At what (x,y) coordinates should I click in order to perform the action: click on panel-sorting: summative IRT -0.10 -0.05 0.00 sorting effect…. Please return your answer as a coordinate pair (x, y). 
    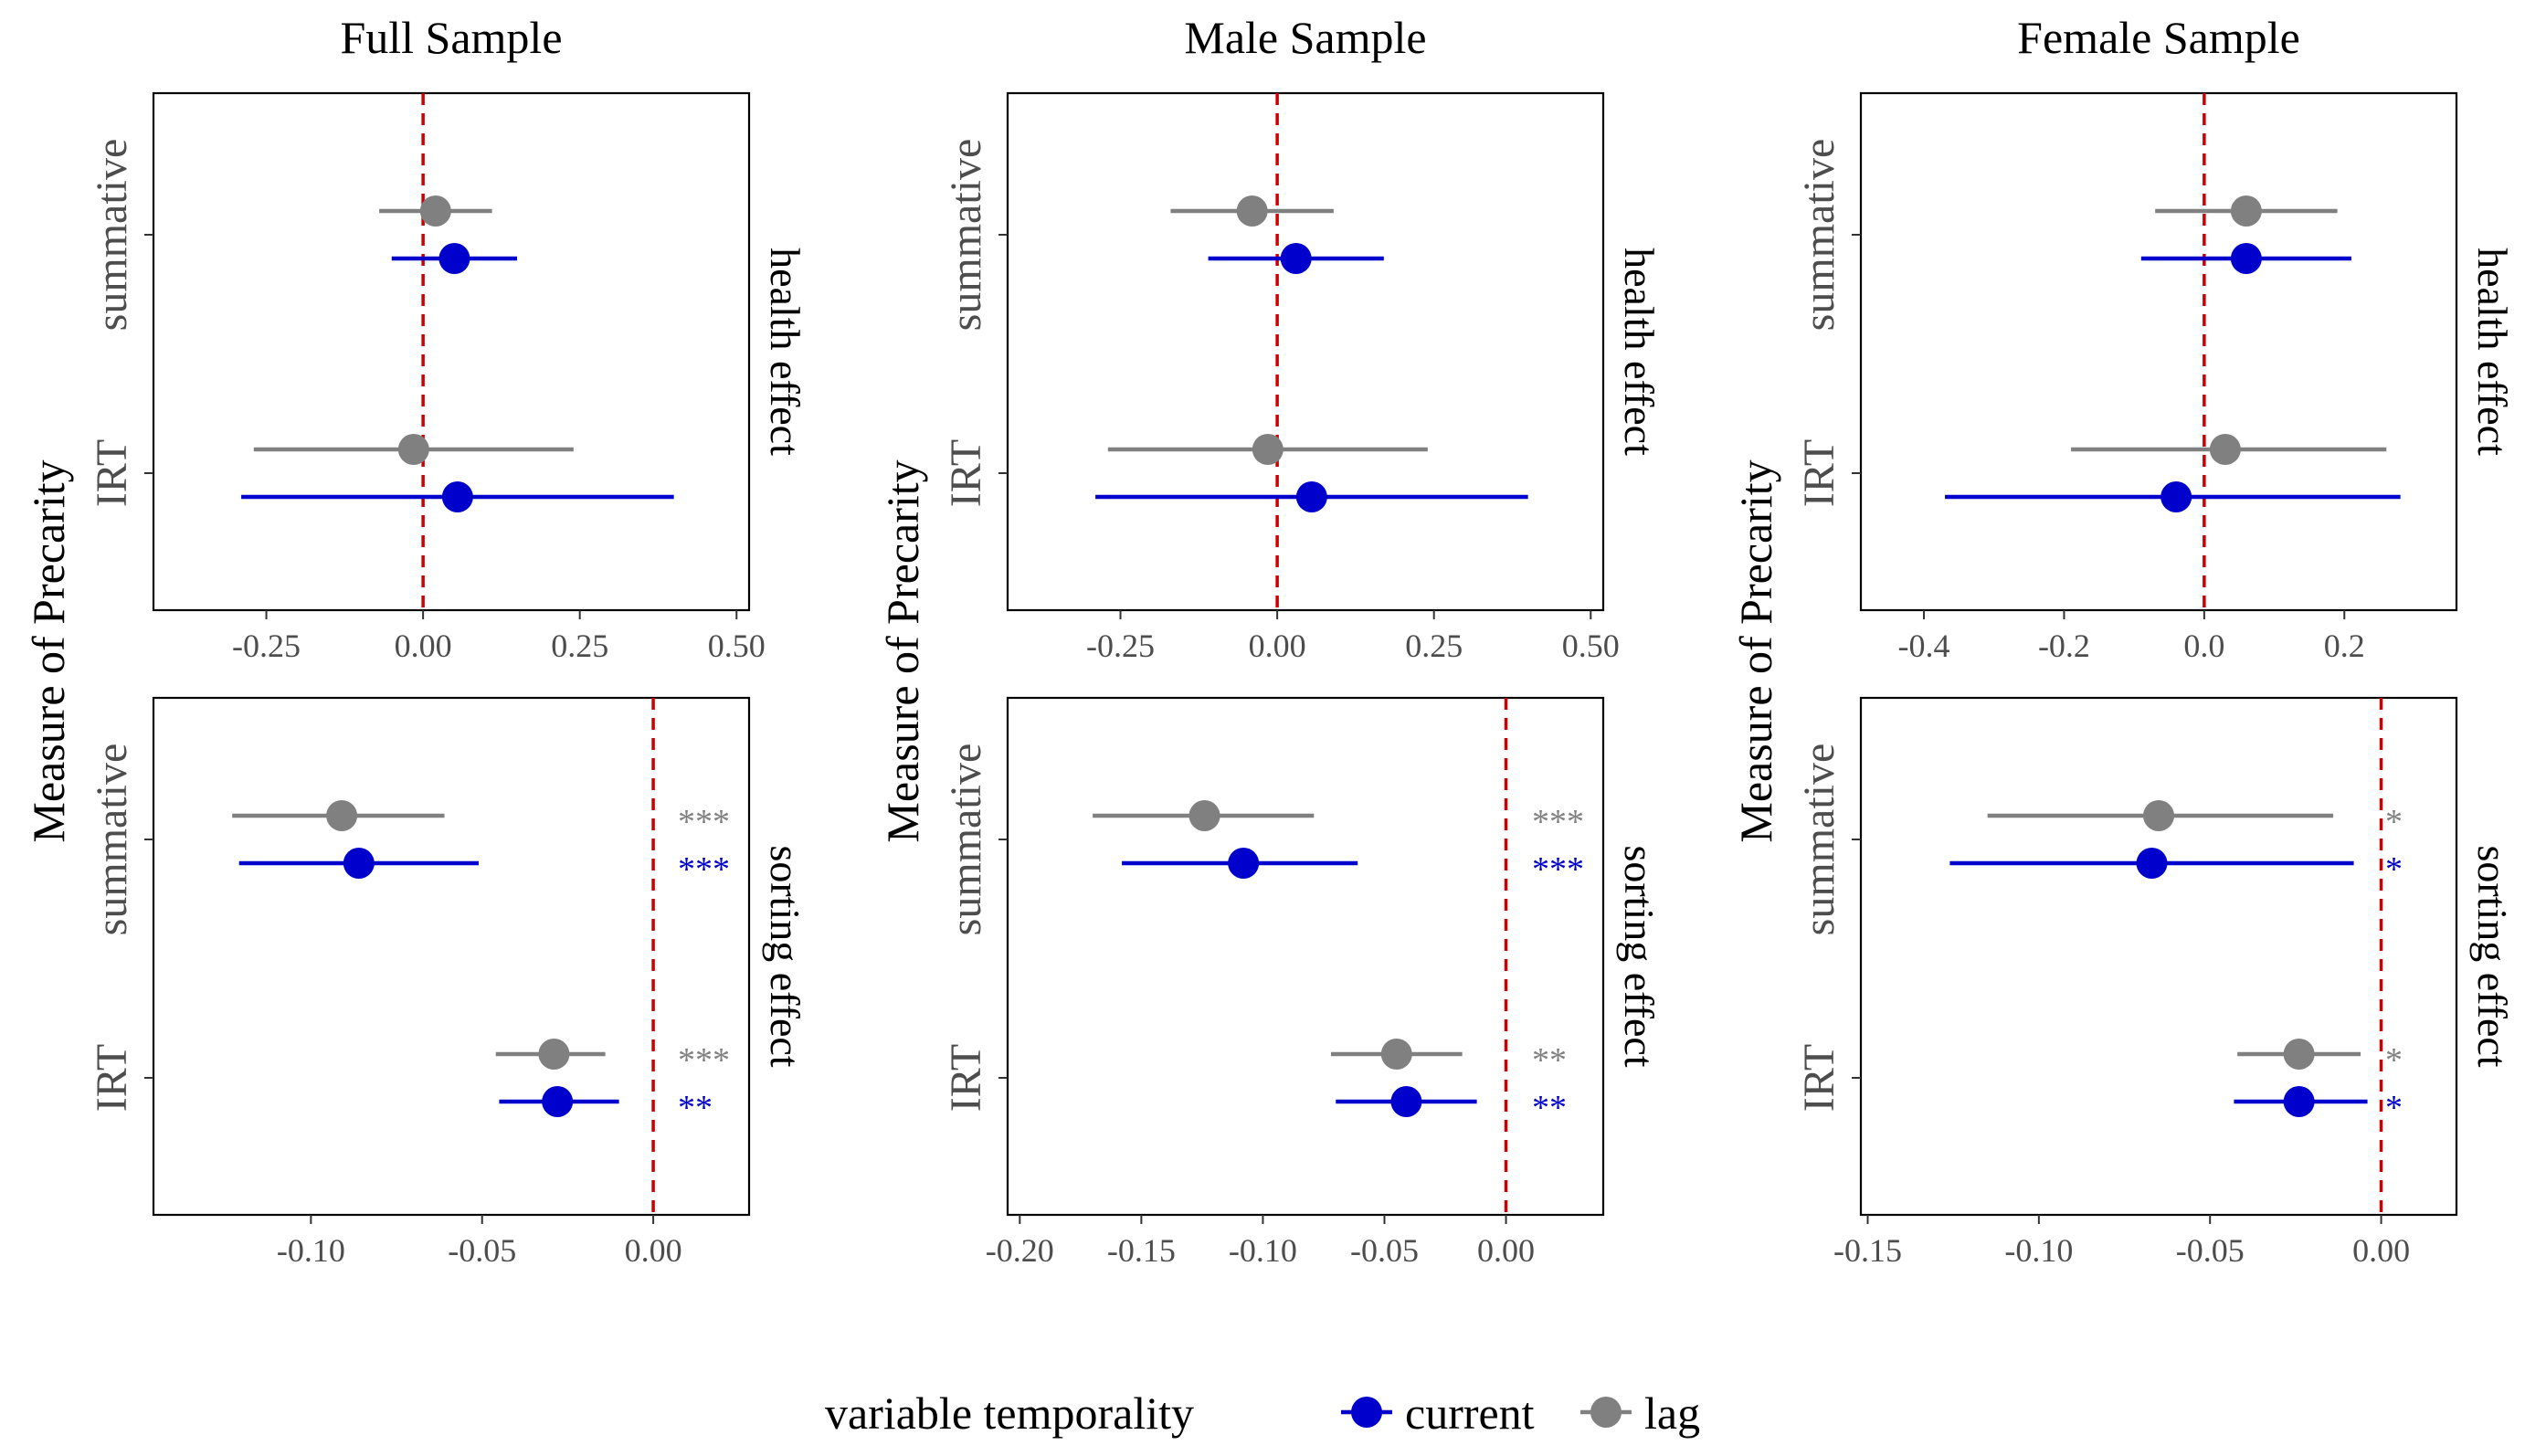
    Looking at the image, I should click on (448, 983).